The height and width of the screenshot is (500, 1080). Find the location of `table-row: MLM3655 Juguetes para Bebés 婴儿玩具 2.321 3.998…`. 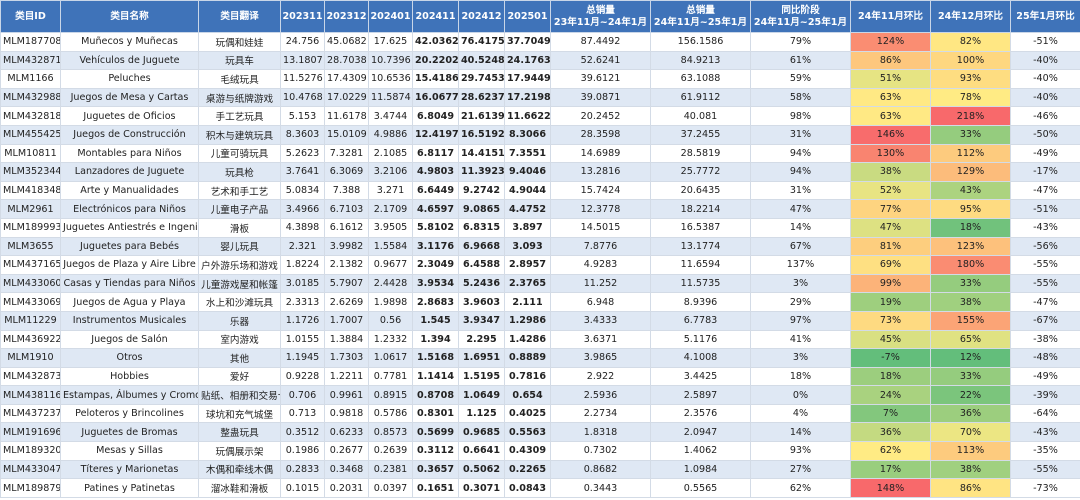

table-row: MLM3655 Juguetes para Bebés 婴儿玩具 2.321 3.998… is located at coordinates (540, 246).